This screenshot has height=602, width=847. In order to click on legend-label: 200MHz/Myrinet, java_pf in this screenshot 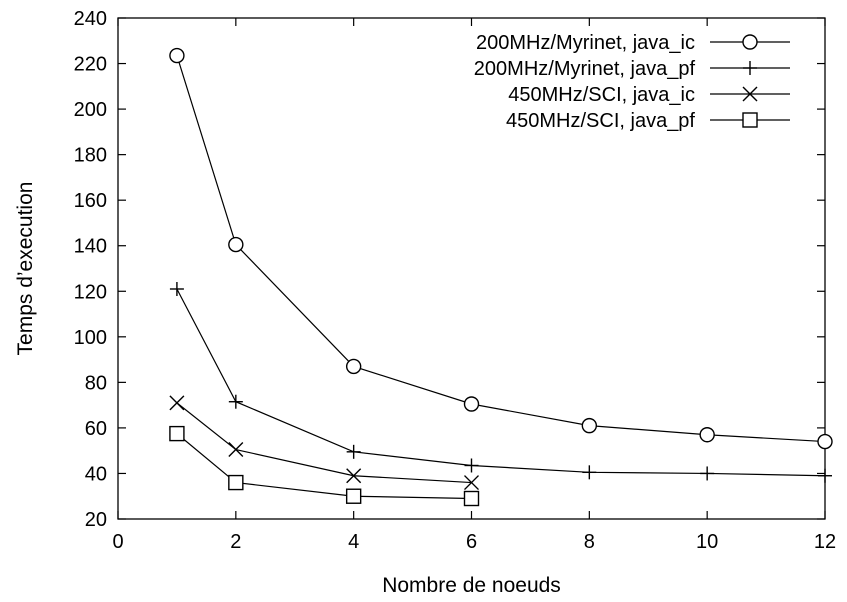, I will do `click(585, 69)`.